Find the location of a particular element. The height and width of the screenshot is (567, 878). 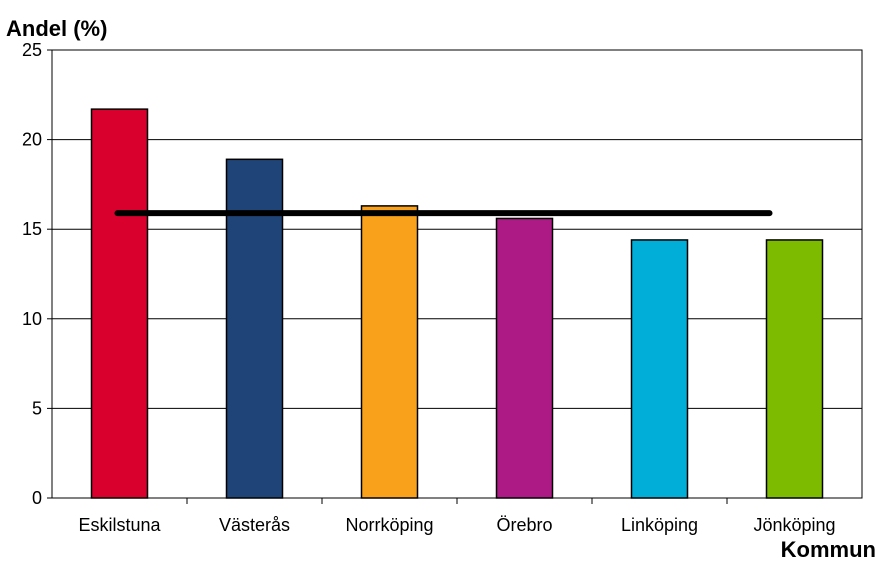

y-tick-label: 5 is located at coordinates (37, 408).